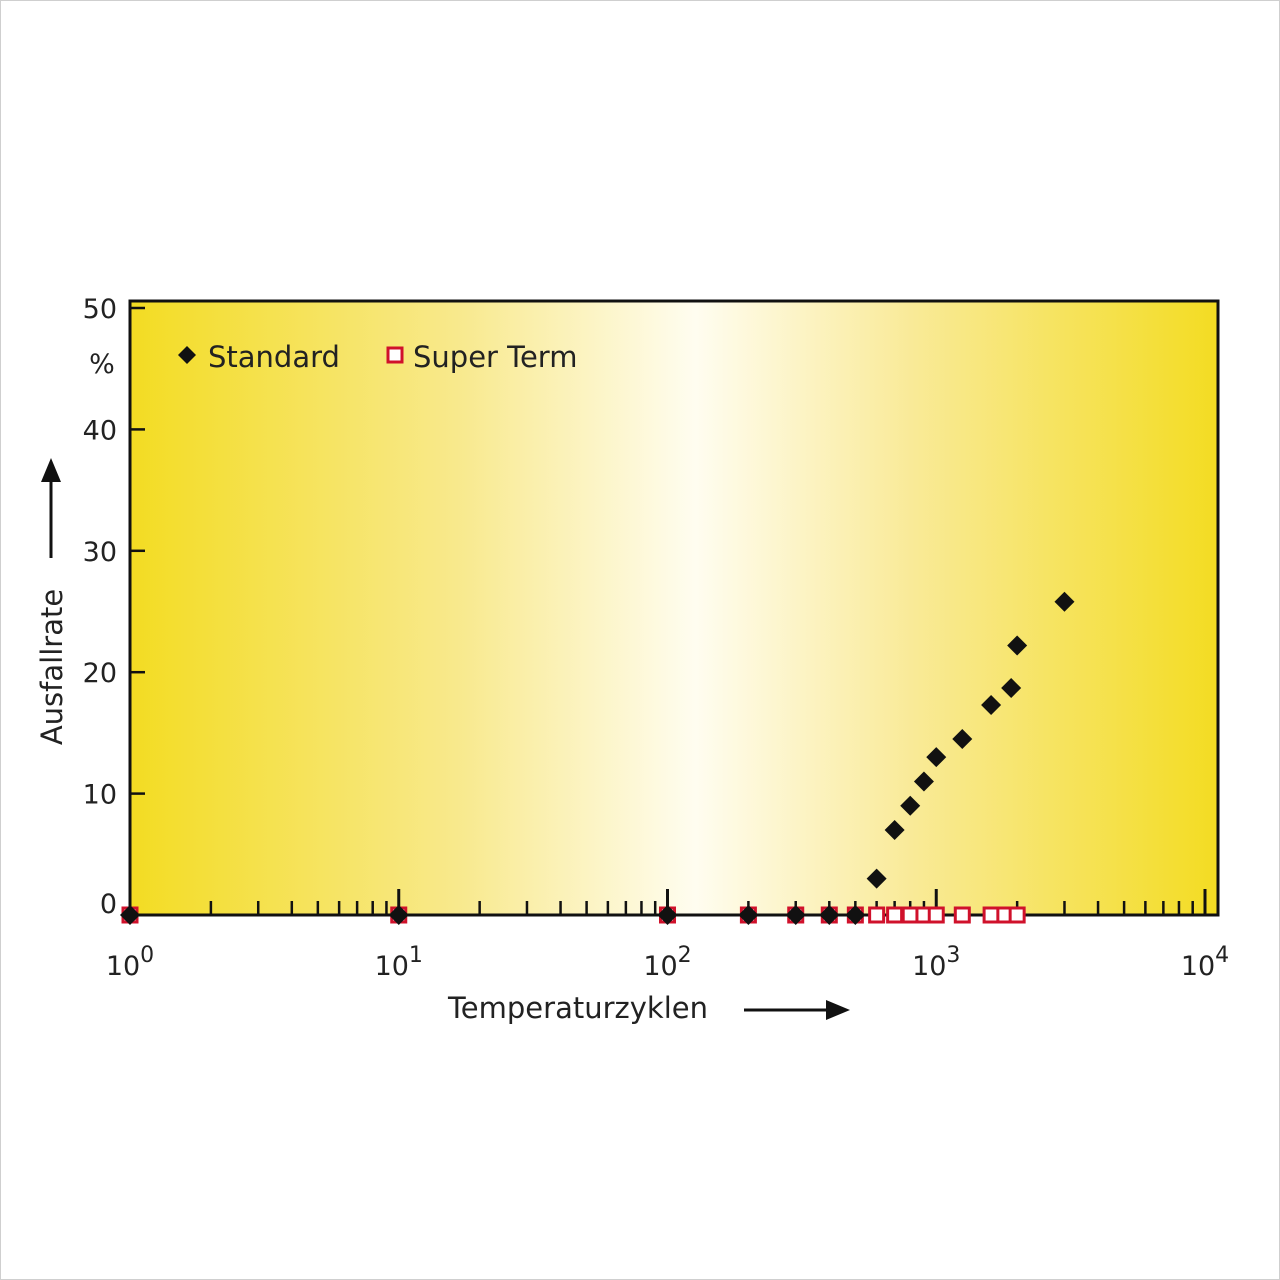  I want to click on legend-standard-label: Standard, so click(274, 357).